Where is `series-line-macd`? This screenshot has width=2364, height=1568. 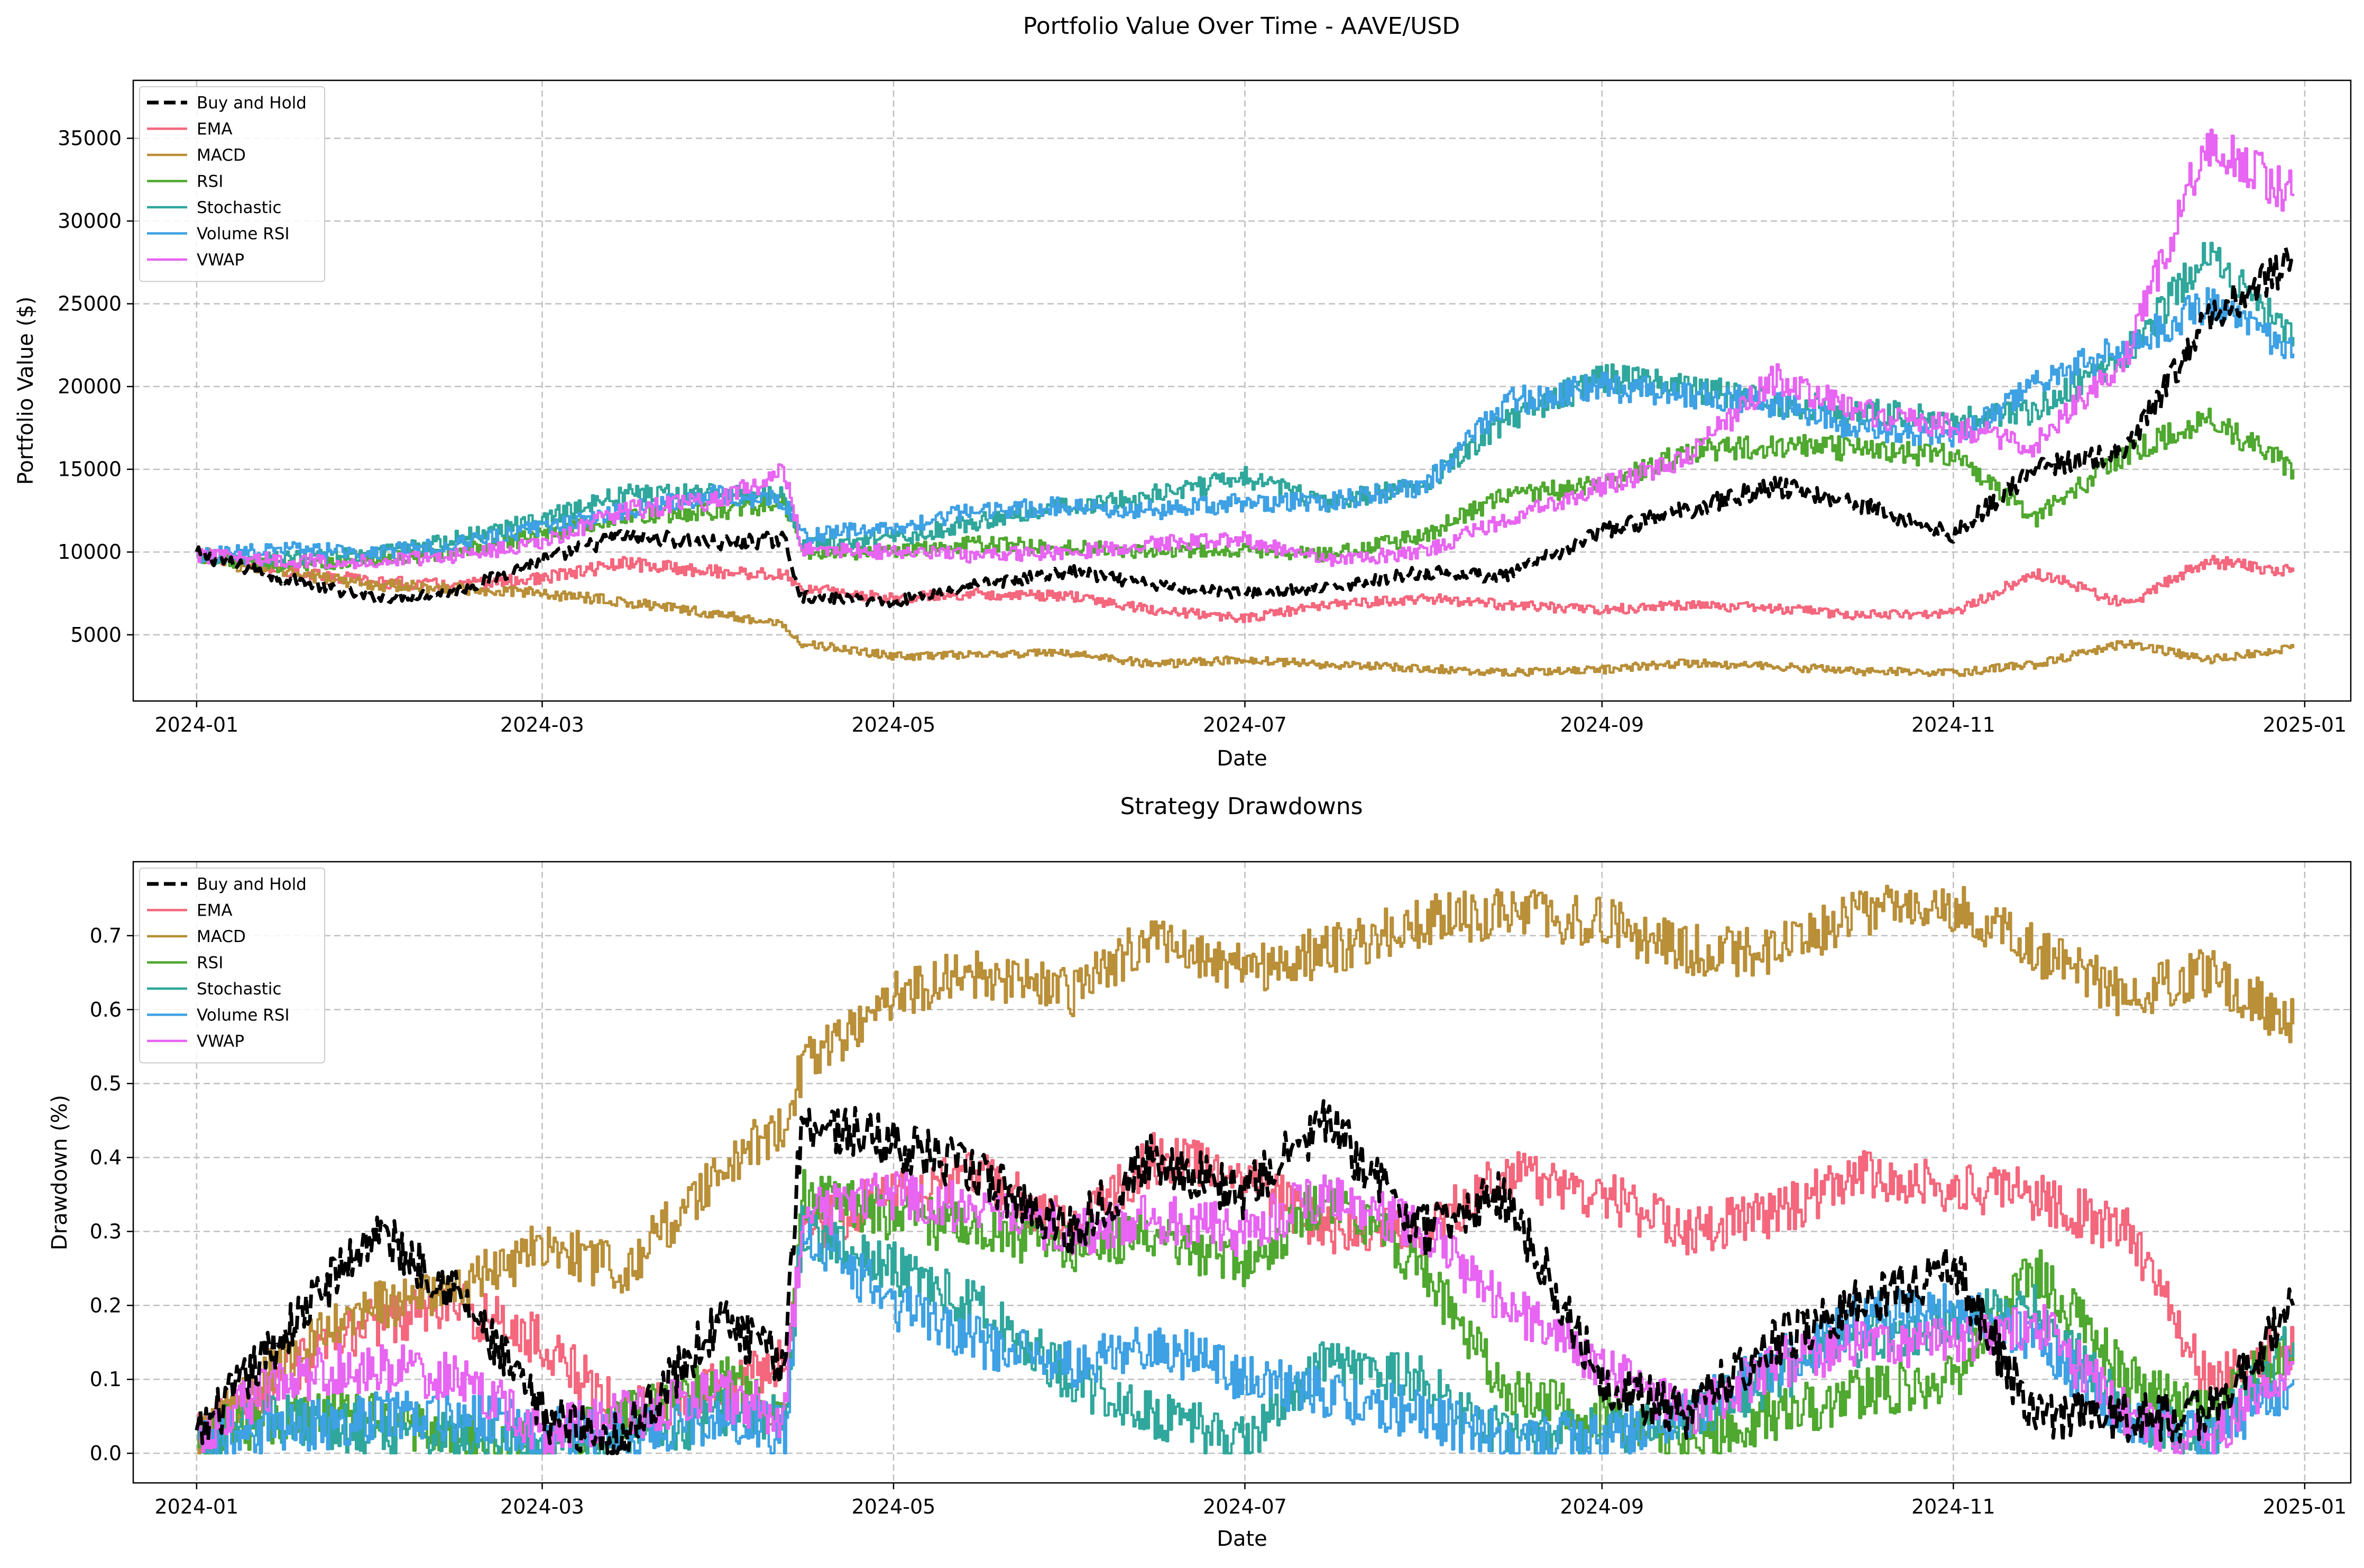
series-line-macd is located at coordinates (1245, 615).